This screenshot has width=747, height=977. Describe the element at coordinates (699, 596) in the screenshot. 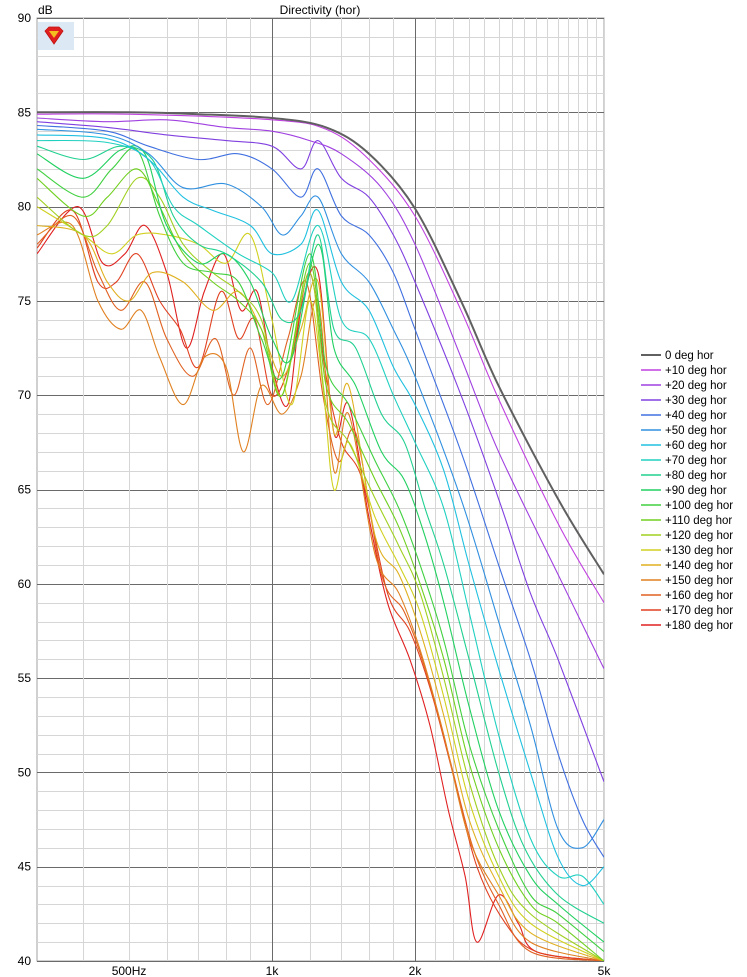

I see `legend-label-plus-160-deg-hor: +160 deg hor` at that location.